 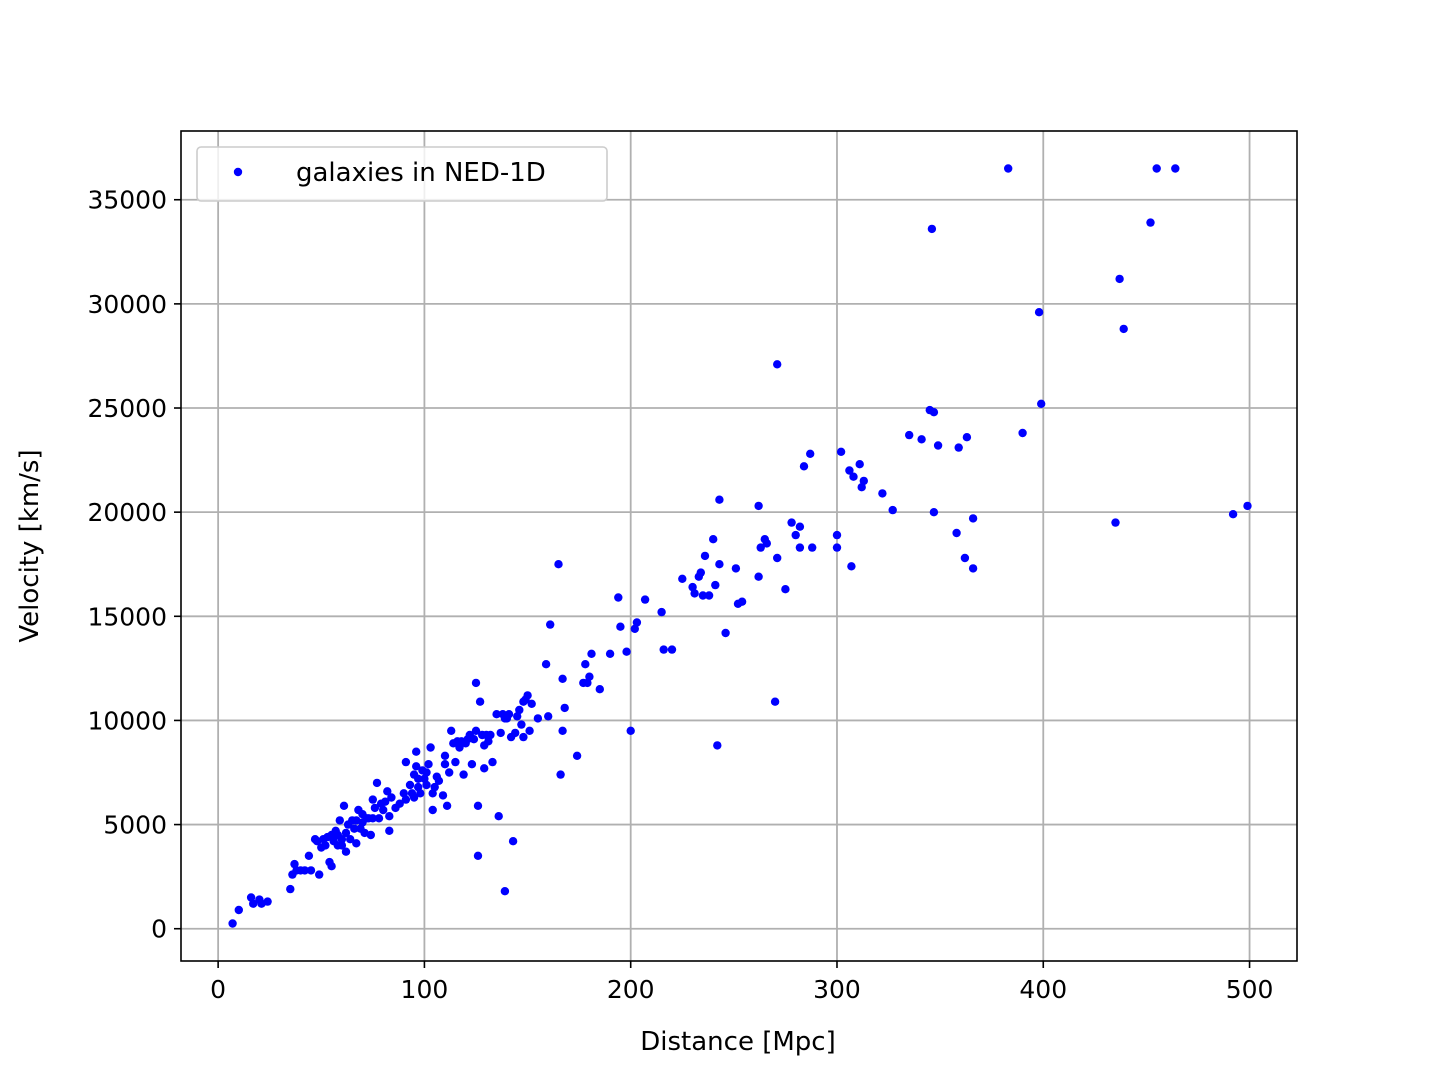 I want to click on x-tick-label-300: 300, so click(x=837, y=989).